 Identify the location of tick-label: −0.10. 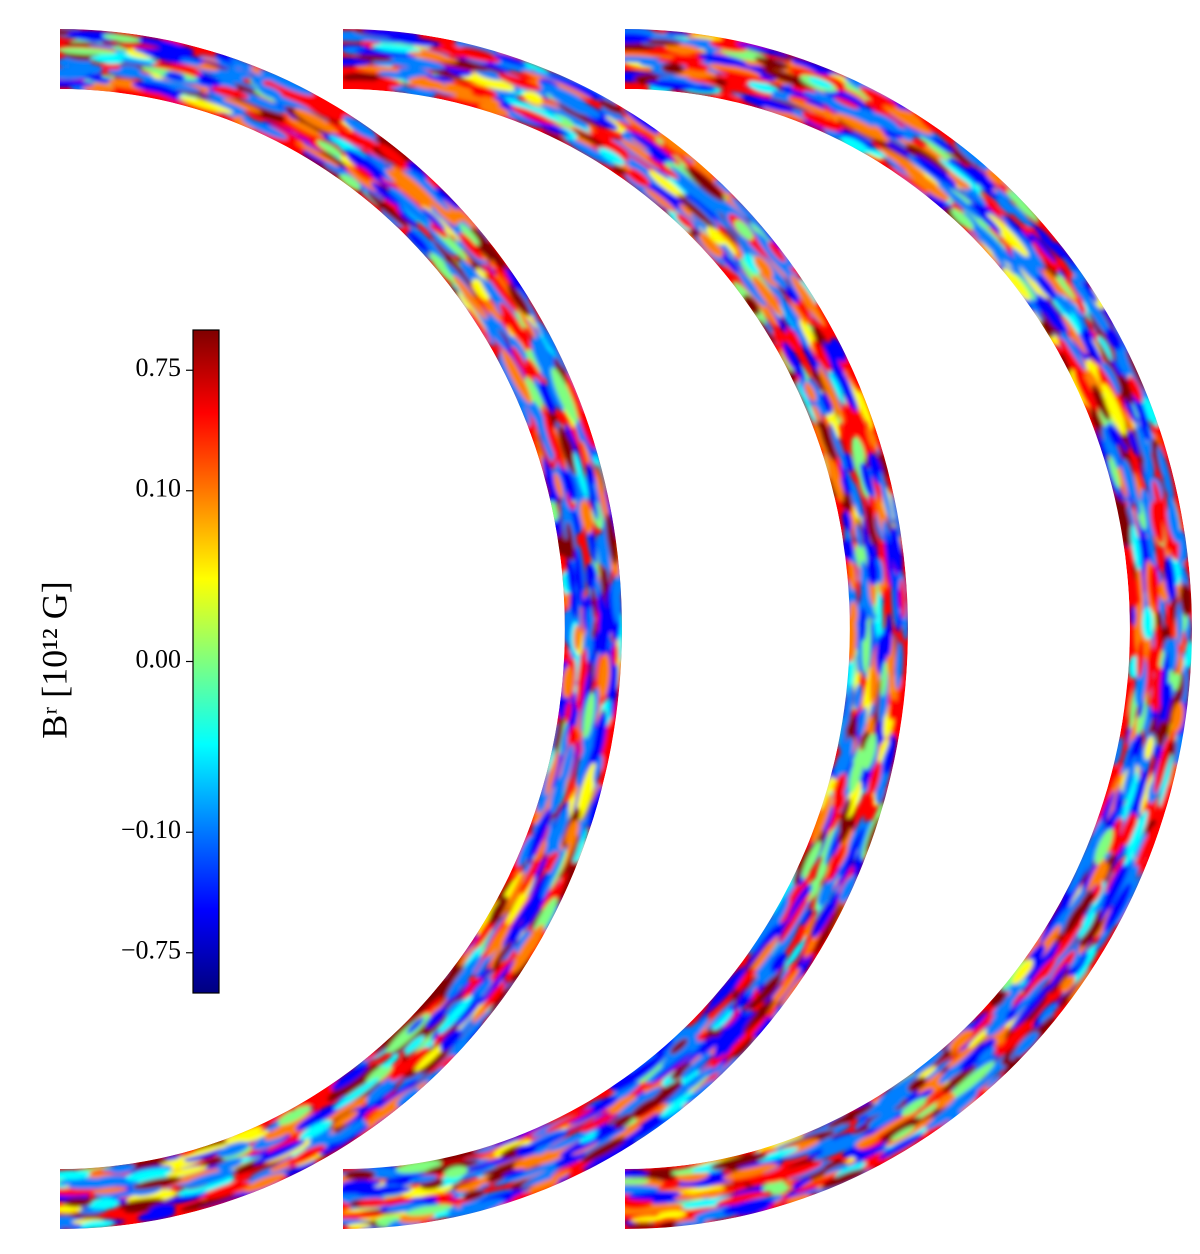
(151, 829).